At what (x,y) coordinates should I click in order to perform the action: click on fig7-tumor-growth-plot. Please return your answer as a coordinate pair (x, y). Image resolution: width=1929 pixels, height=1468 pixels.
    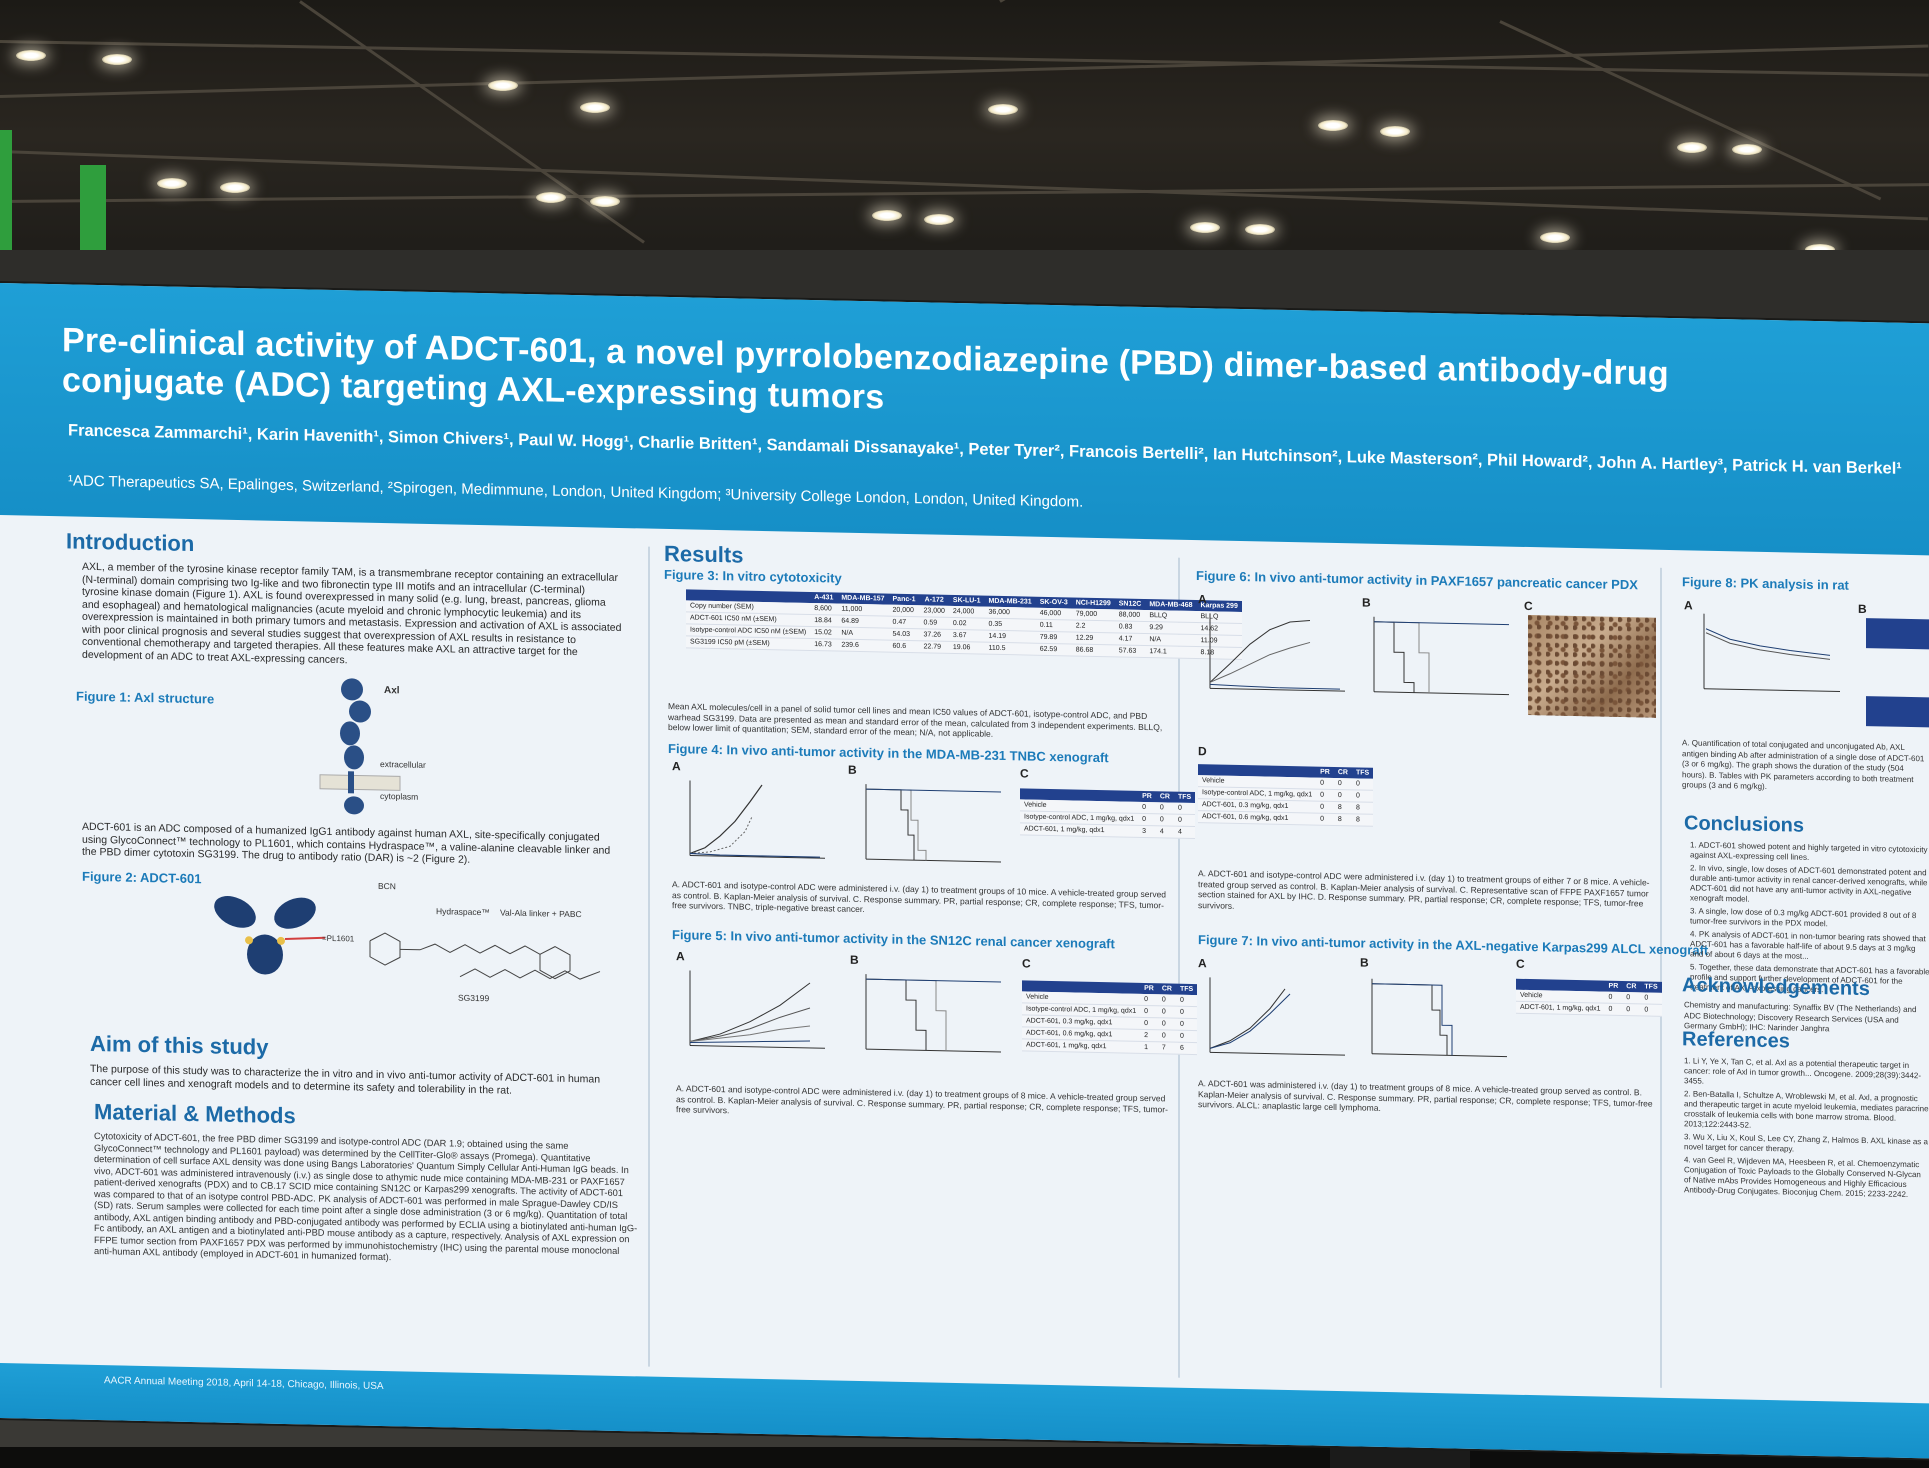
    Looking at the image, I should click on (1277, 1016).